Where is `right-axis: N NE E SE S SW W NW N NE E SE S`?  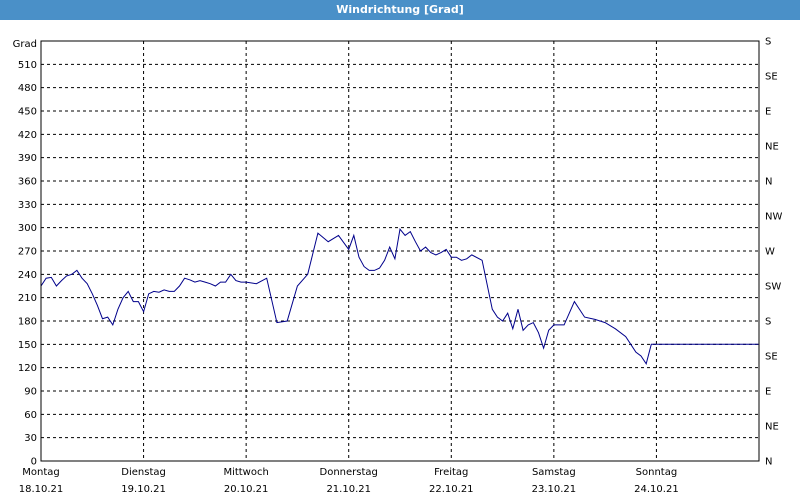 right-axis: N NE E SE S SW W NW N NE E SE S is located at coordinates (773, 252).